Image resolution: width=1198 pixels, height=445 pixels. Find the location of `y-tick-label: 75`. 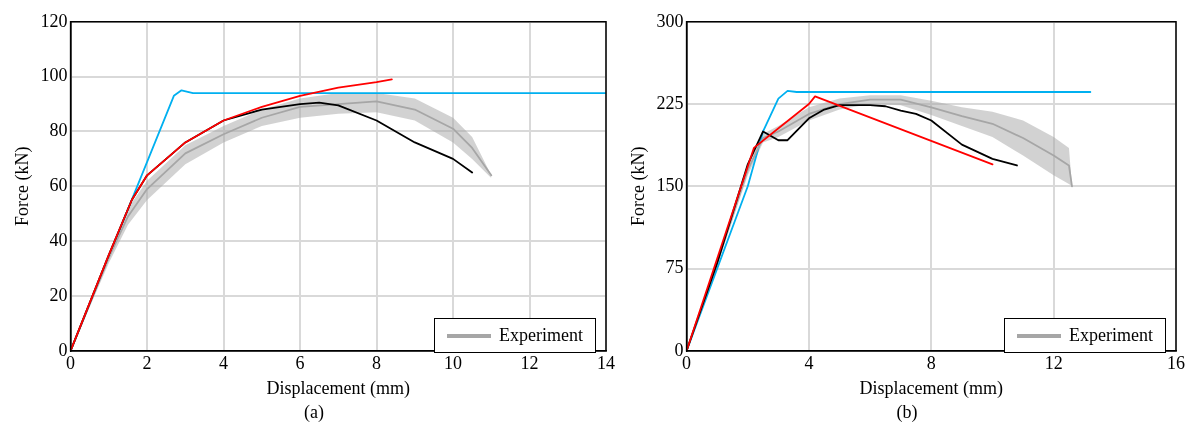

y-tick-label: 75 is located at coordinates (674, 267).